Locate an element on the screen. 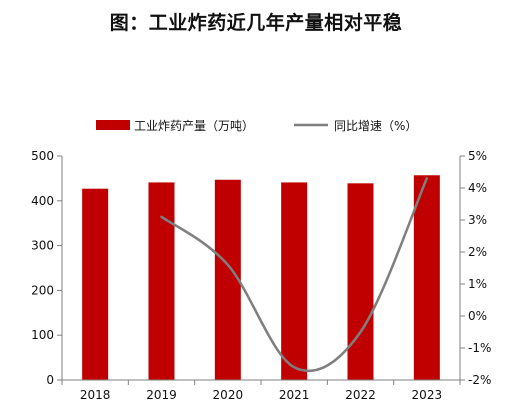 This screenshot has height=410, width=512. y-left-tick-label: 0 is located at coordinates (50, 380).